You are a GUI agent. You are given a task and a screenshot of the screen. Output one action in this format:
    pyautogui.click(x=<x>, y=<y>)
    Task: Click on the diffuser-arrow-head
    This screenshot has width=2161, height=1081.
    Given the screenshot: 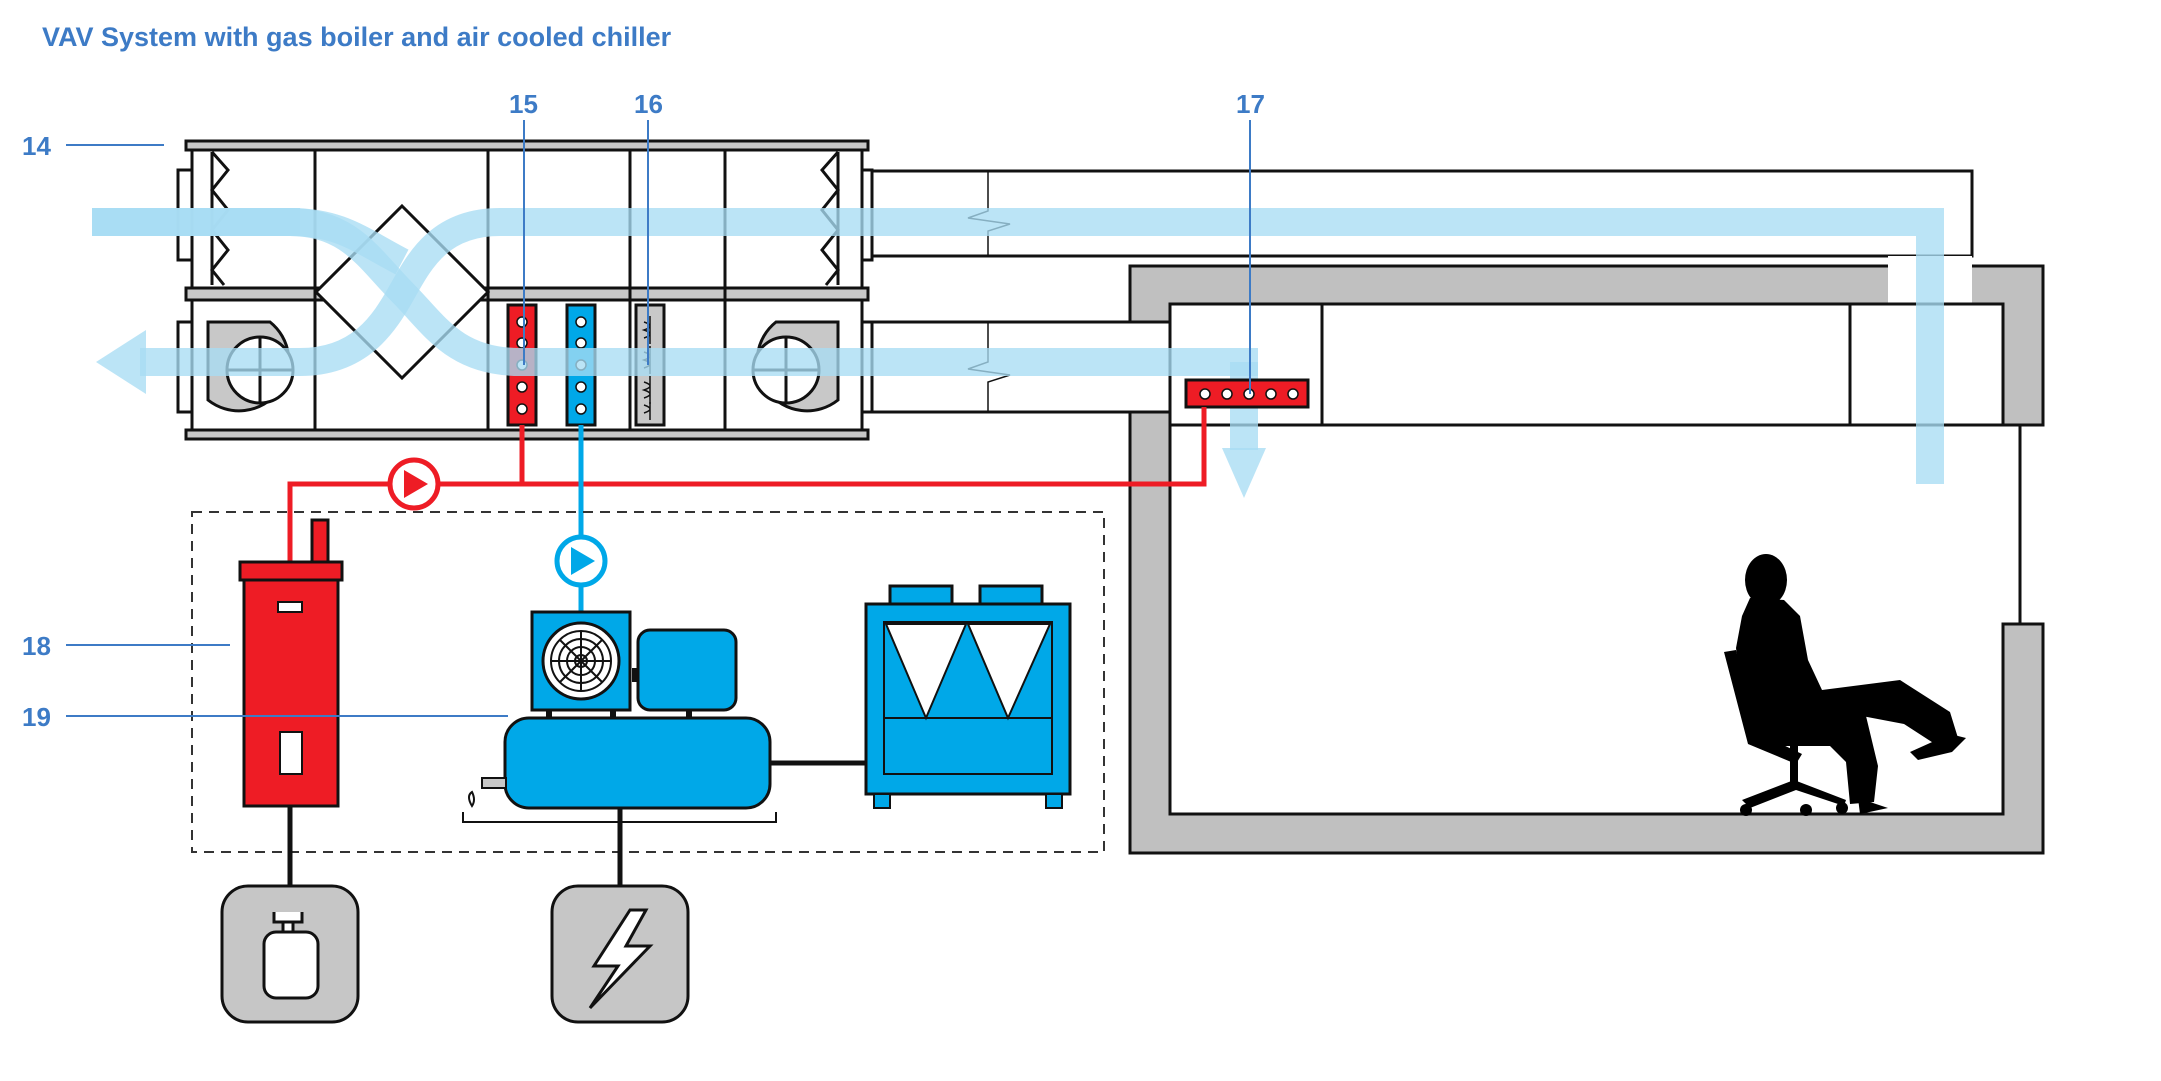 What is the action you would take?
    pyautogui.click(x=1244, y=473)
    